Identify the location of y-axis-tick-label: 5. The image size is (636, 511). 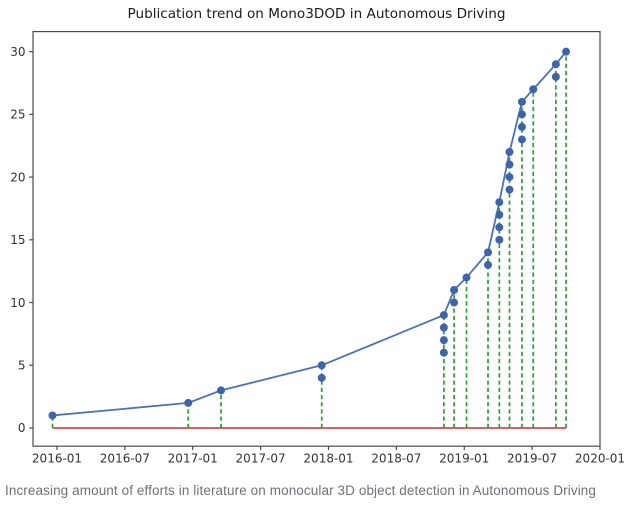
(22, 365).